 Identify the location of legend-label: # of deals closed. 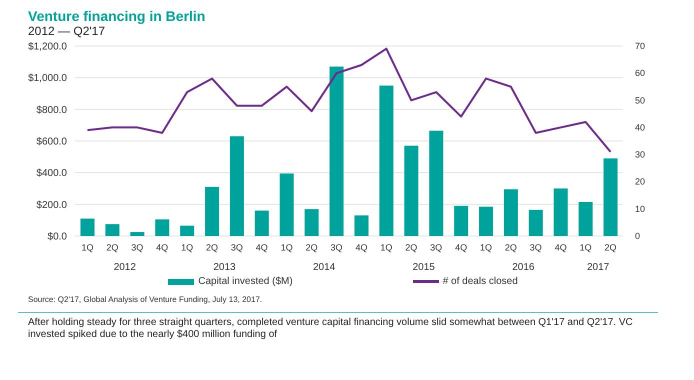
(480, 281).